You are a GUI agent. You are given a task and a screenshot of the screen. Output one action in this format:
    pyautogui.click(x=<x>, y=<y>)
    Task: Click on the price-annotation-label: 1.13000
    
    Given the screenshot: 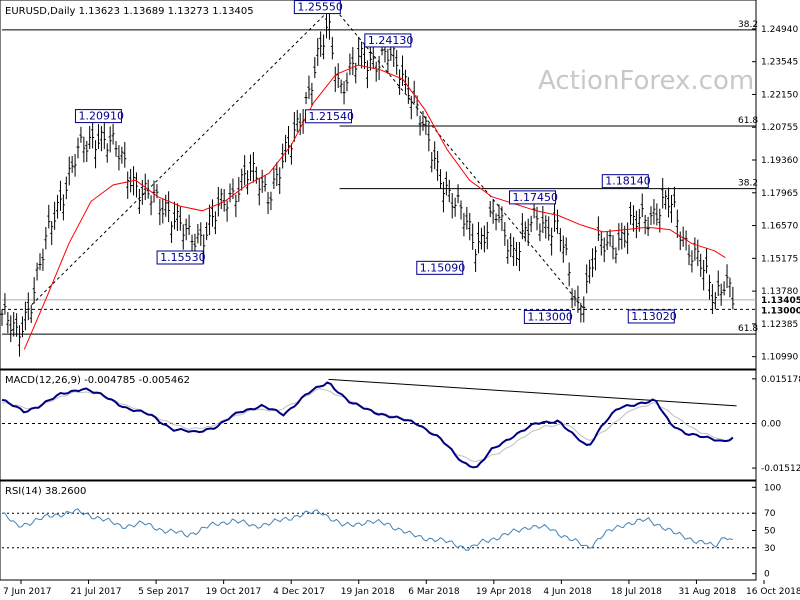 What is the action you would take?
    pyautogui.click(x=550, y=316)
    